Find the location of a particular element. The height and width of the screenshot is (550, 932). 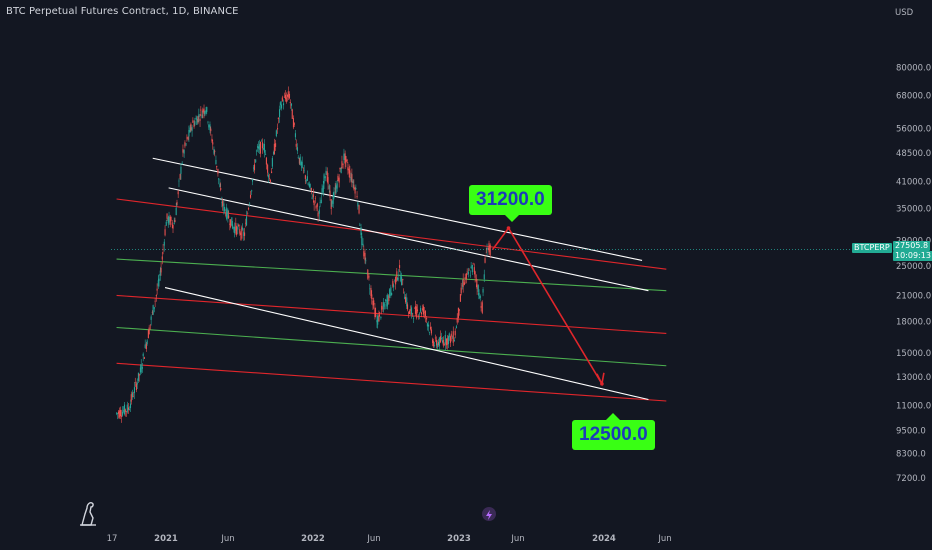

projection-point is located at coordinates (508, 228).